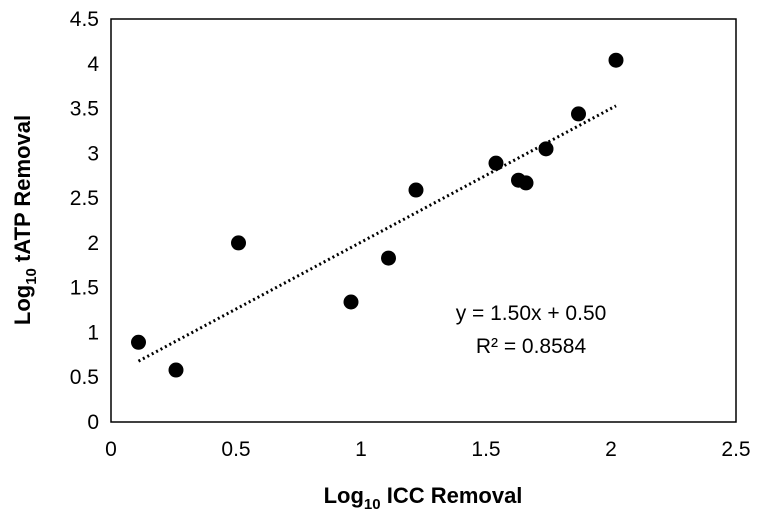 The image size is (759, 519). Describe the element at coordinates (31, 276) in the screenshot. I see `y-title-sub: 10` at that location.